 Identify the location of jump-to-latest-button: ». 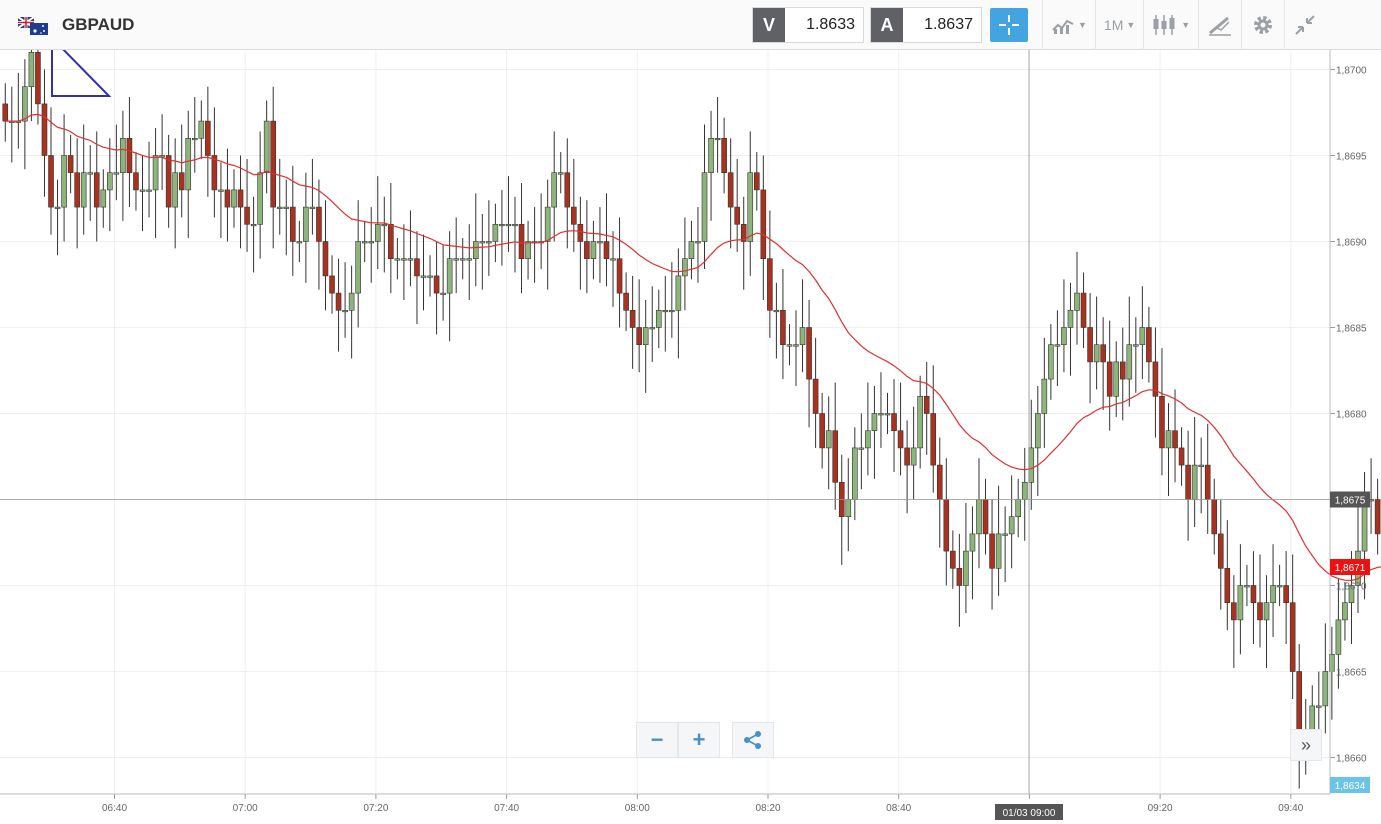
(1306, 745).